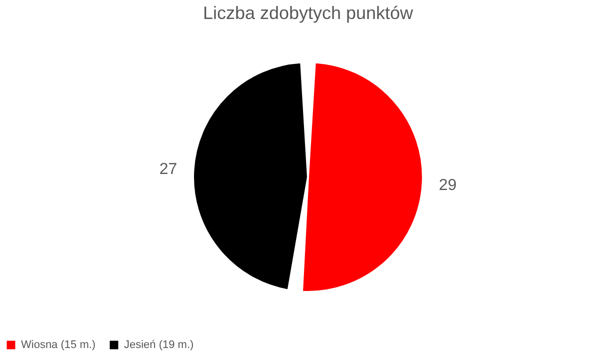  Describe the element at coordinates (308, 13) in the screenshot. I see `chart-title: Liczba zdobytych punktów` at that location.